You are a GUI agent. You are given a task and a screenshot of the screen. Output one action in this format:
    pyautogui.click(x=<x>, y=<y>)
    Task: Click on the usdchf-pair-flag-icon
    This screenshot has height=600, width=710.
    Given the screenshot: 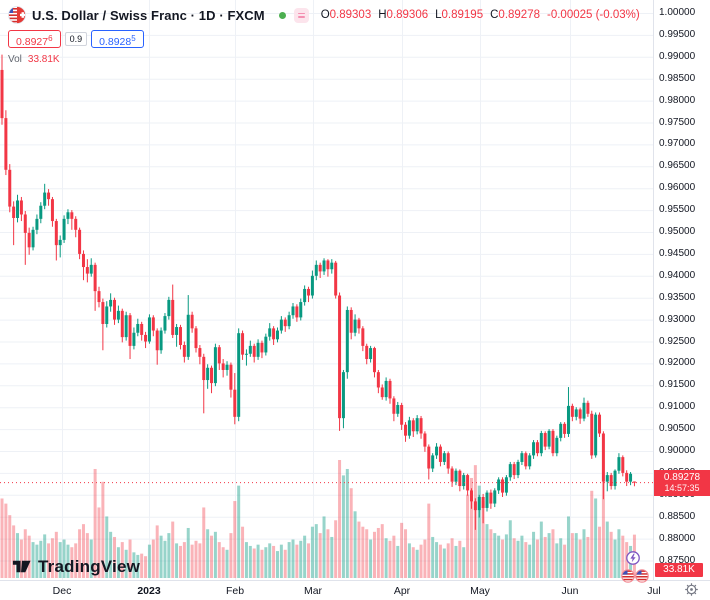 What is the action you would take?
    pyautogui.click(x=17, y=15)
    